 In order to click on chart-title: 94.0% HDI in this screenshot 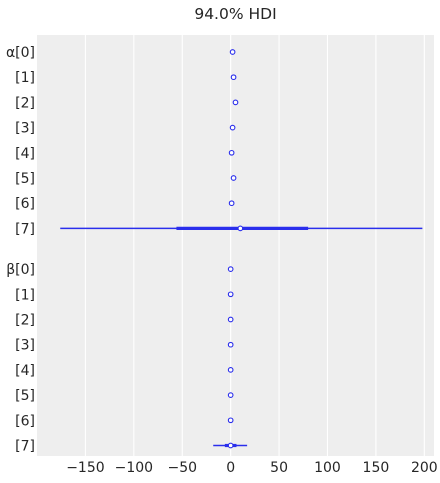, I will do `click(235, 14)`.